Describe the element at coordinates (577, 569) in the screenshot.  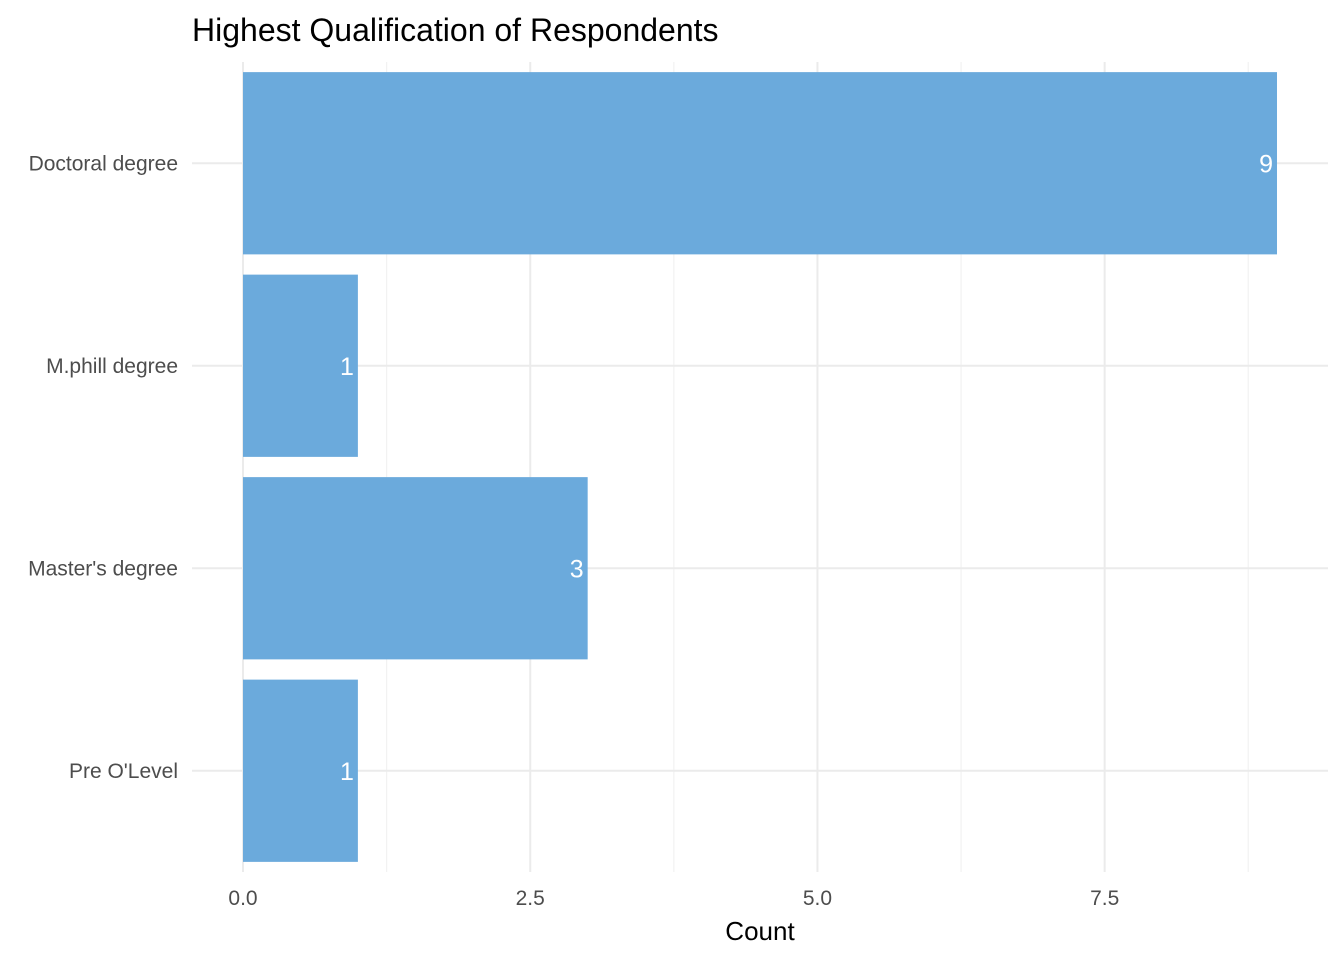
I see `data-label: 3` at that location.